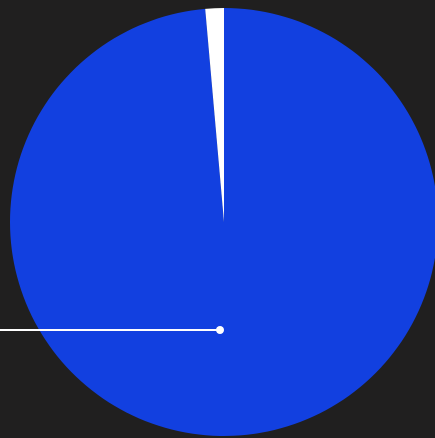  I want to click on leader-dot, so click(220, 330).